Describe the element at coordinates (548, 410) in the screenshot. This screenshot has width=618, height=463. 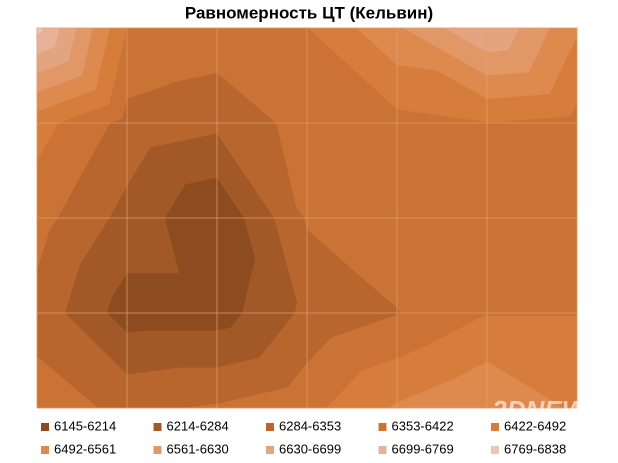
I see `watermark: 3DNEWS` at that location.